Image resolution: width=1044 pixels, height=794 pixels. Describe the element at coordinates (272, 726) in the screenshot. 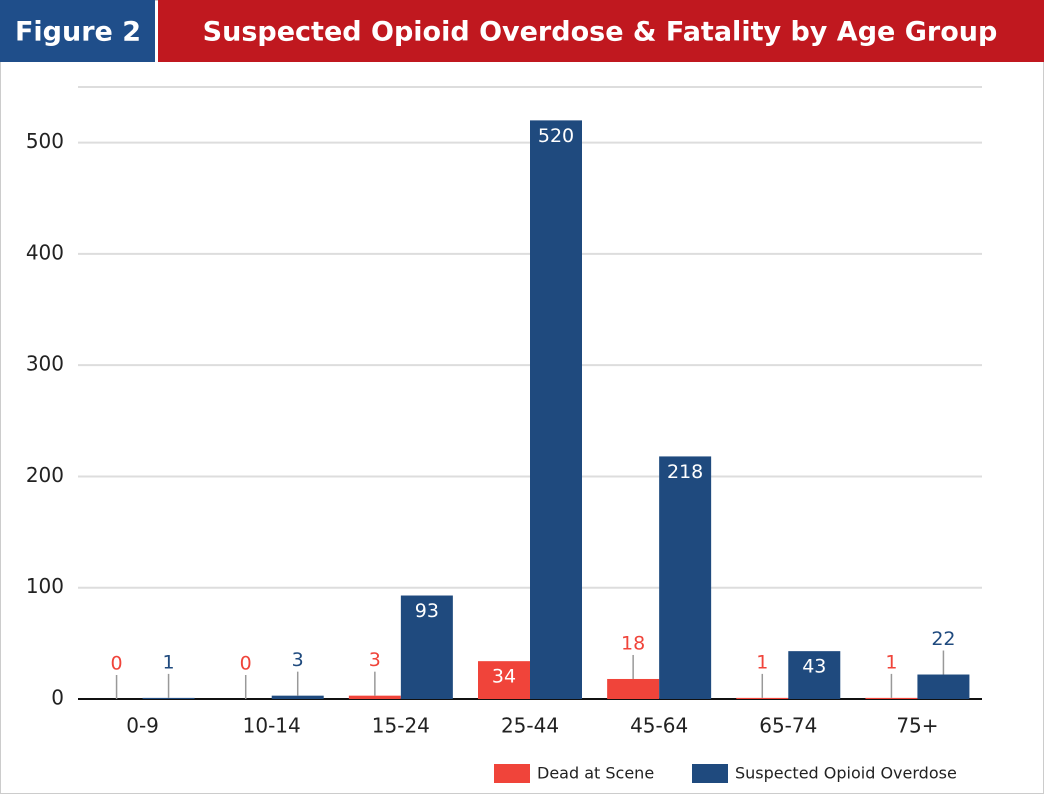

I see `x-tick-label: 10-14` at that location.